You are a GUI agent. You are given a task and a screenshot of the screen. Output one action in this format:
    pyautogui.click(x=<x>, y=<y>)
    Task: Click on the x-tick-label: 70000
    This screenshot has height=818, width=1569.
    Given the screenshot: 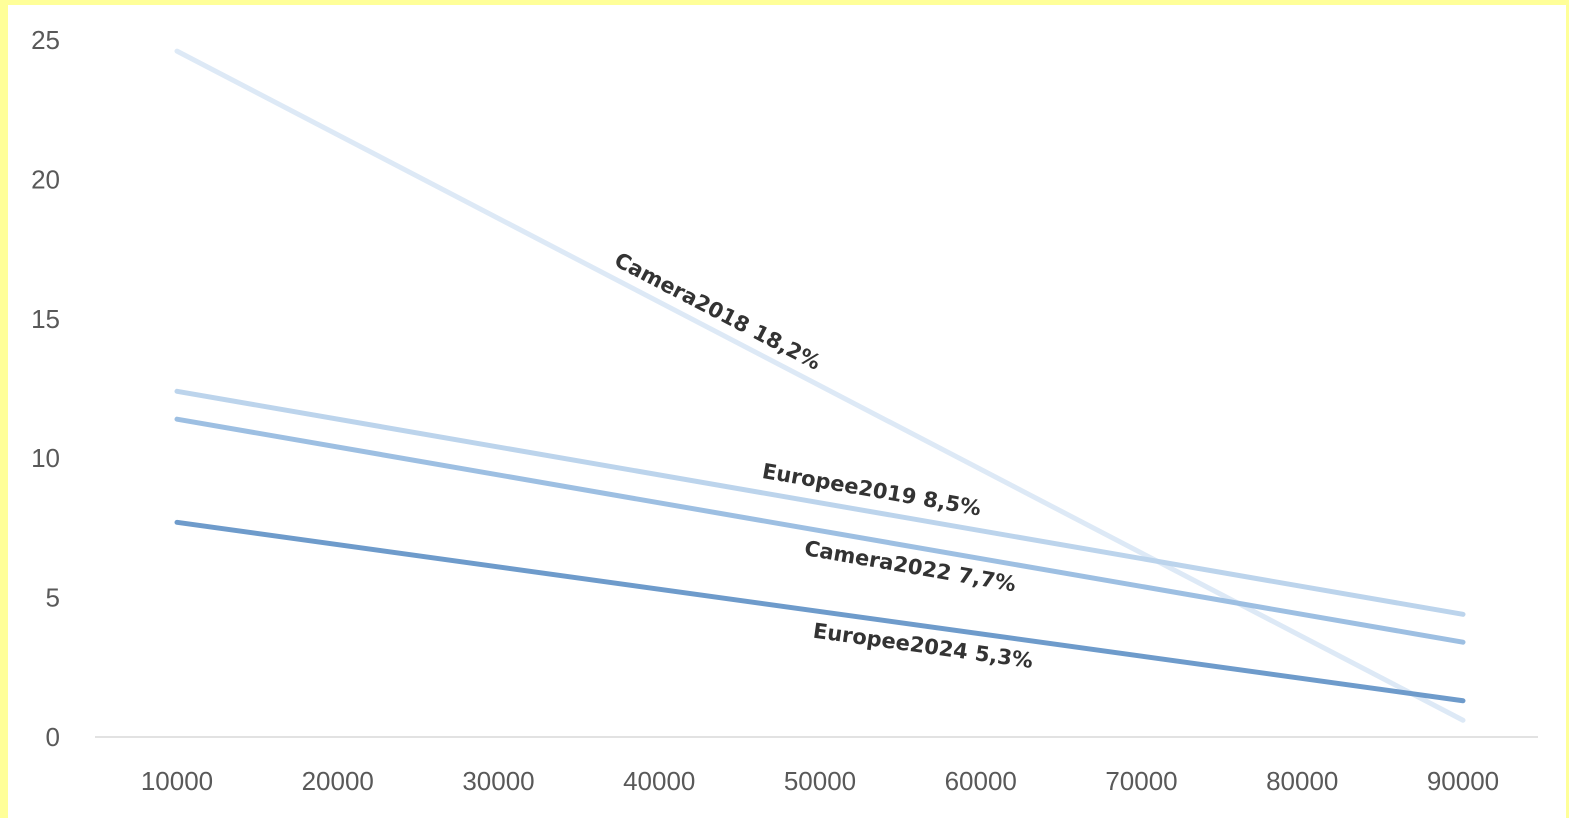 What is the action you would take?
    pyautogui.click(x=1141, y=781)
    